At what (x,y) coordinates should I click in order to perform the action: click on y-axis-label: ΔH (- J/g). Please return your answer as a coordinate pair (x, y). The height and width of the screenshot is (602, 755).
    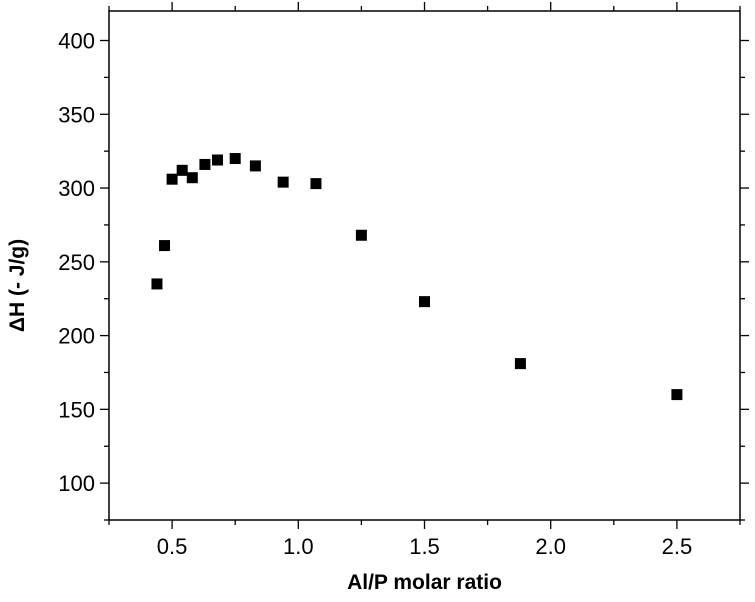
    Looking at the image, I should click on (17, 285).